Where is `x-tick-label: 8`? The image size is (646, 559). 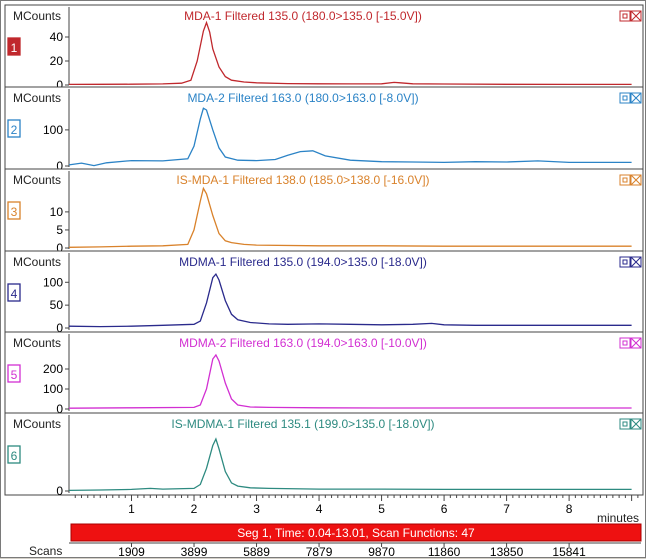
x-tick-label: 8 is located at coordinates (569, 509).